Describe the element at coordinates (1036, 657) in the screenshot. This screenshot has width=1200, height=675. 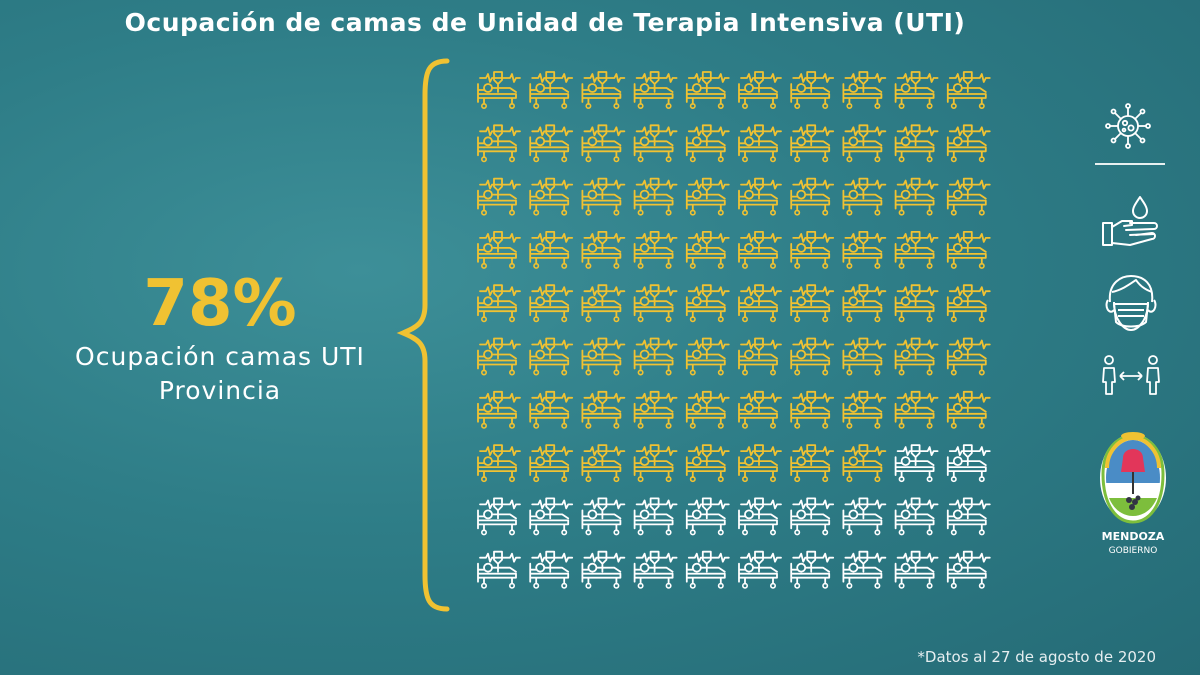
I see `footnote: *Datos al 27 de agosto de 2020` at that location.